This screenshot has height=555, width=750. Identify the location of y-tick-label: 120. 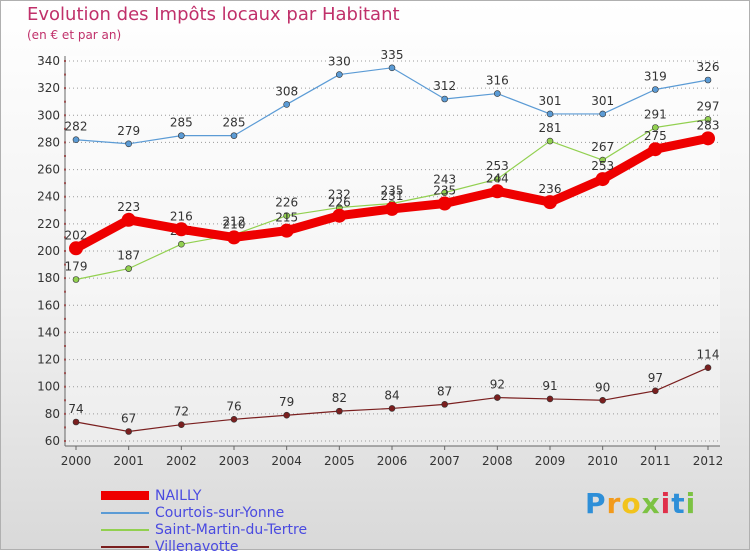
(48, 360).